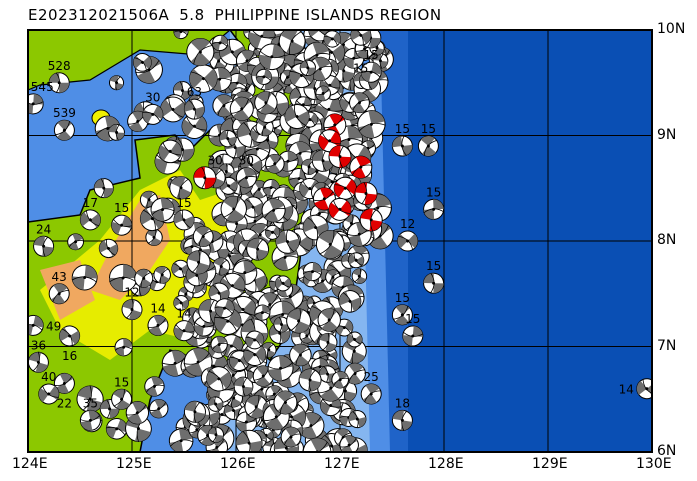  Describe the element at coordinates (99, 15) in the screenshot. I see `title-event-id: E202312021506A` at that location.